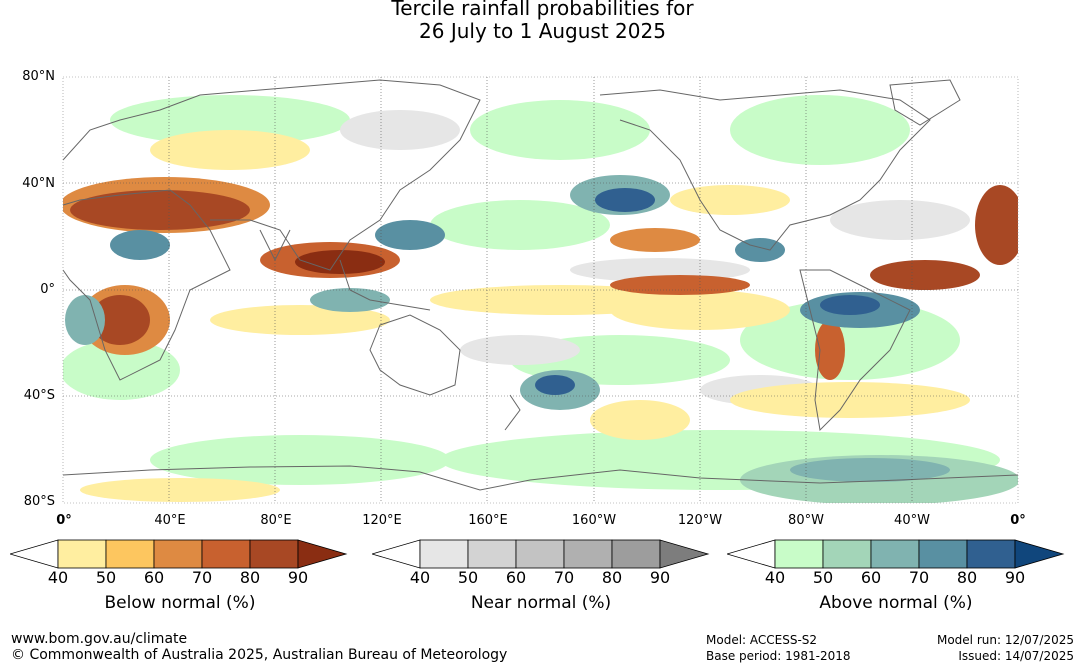 The image size is (1085, 667). I want to click on lon-label-120e: 120°E, so click(382, 520).